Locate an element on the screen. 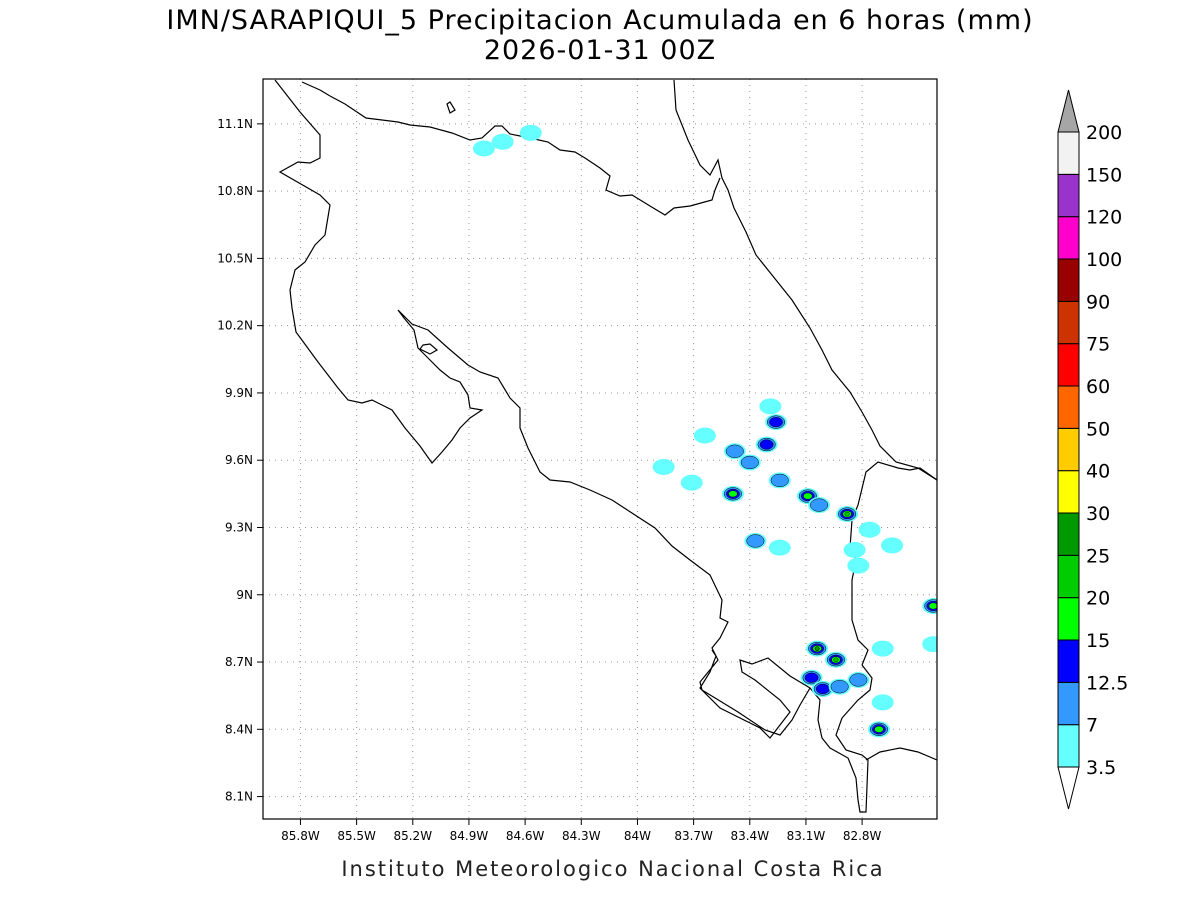 This screenshot has width=1200, height=900. lon-tick-label: 84.3W is located at coordinates (581, 836).